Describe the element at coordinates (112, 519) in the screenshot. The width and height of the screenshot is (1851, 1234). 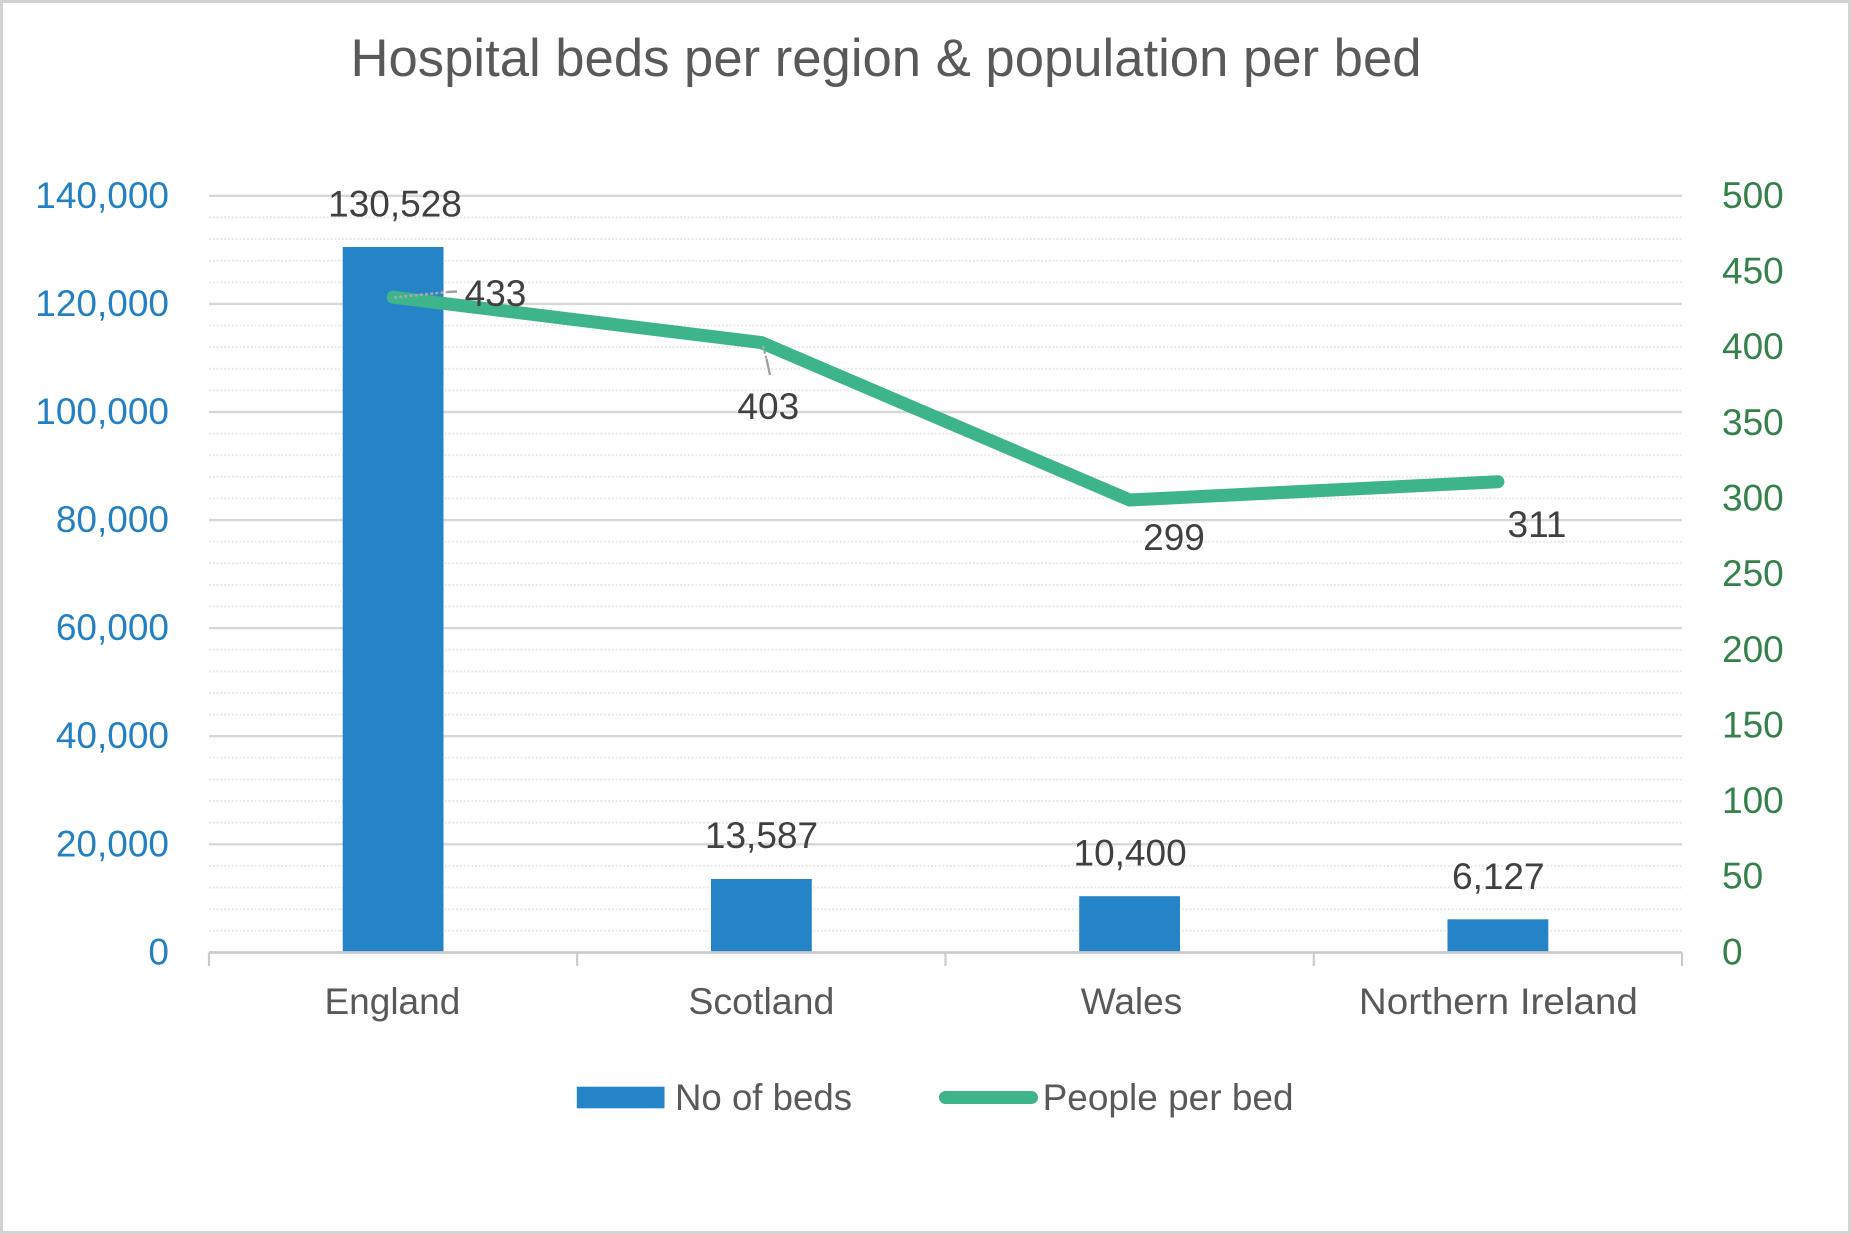
I see `svg-text: 80,000` at that location.